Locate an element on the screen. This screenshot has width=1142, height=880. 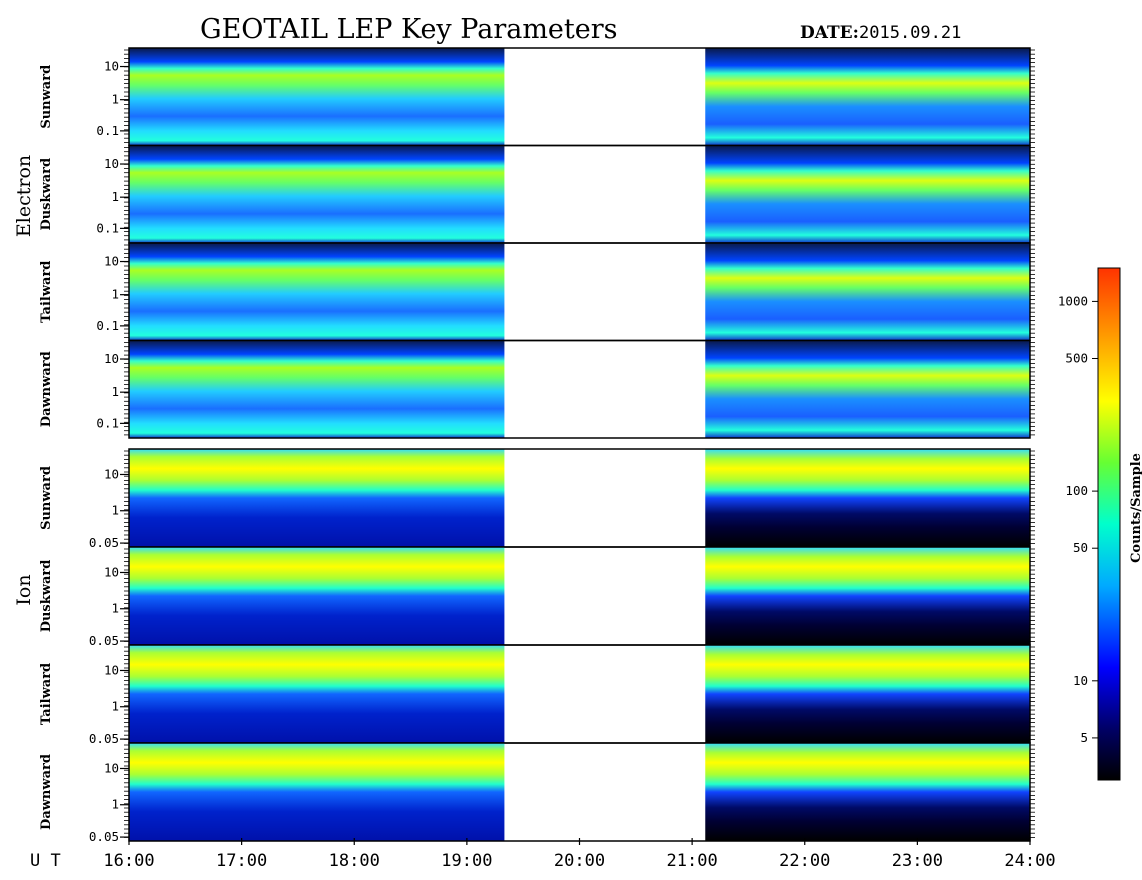
x-tick-label: 20:00 is located at coordinates (579, 861).